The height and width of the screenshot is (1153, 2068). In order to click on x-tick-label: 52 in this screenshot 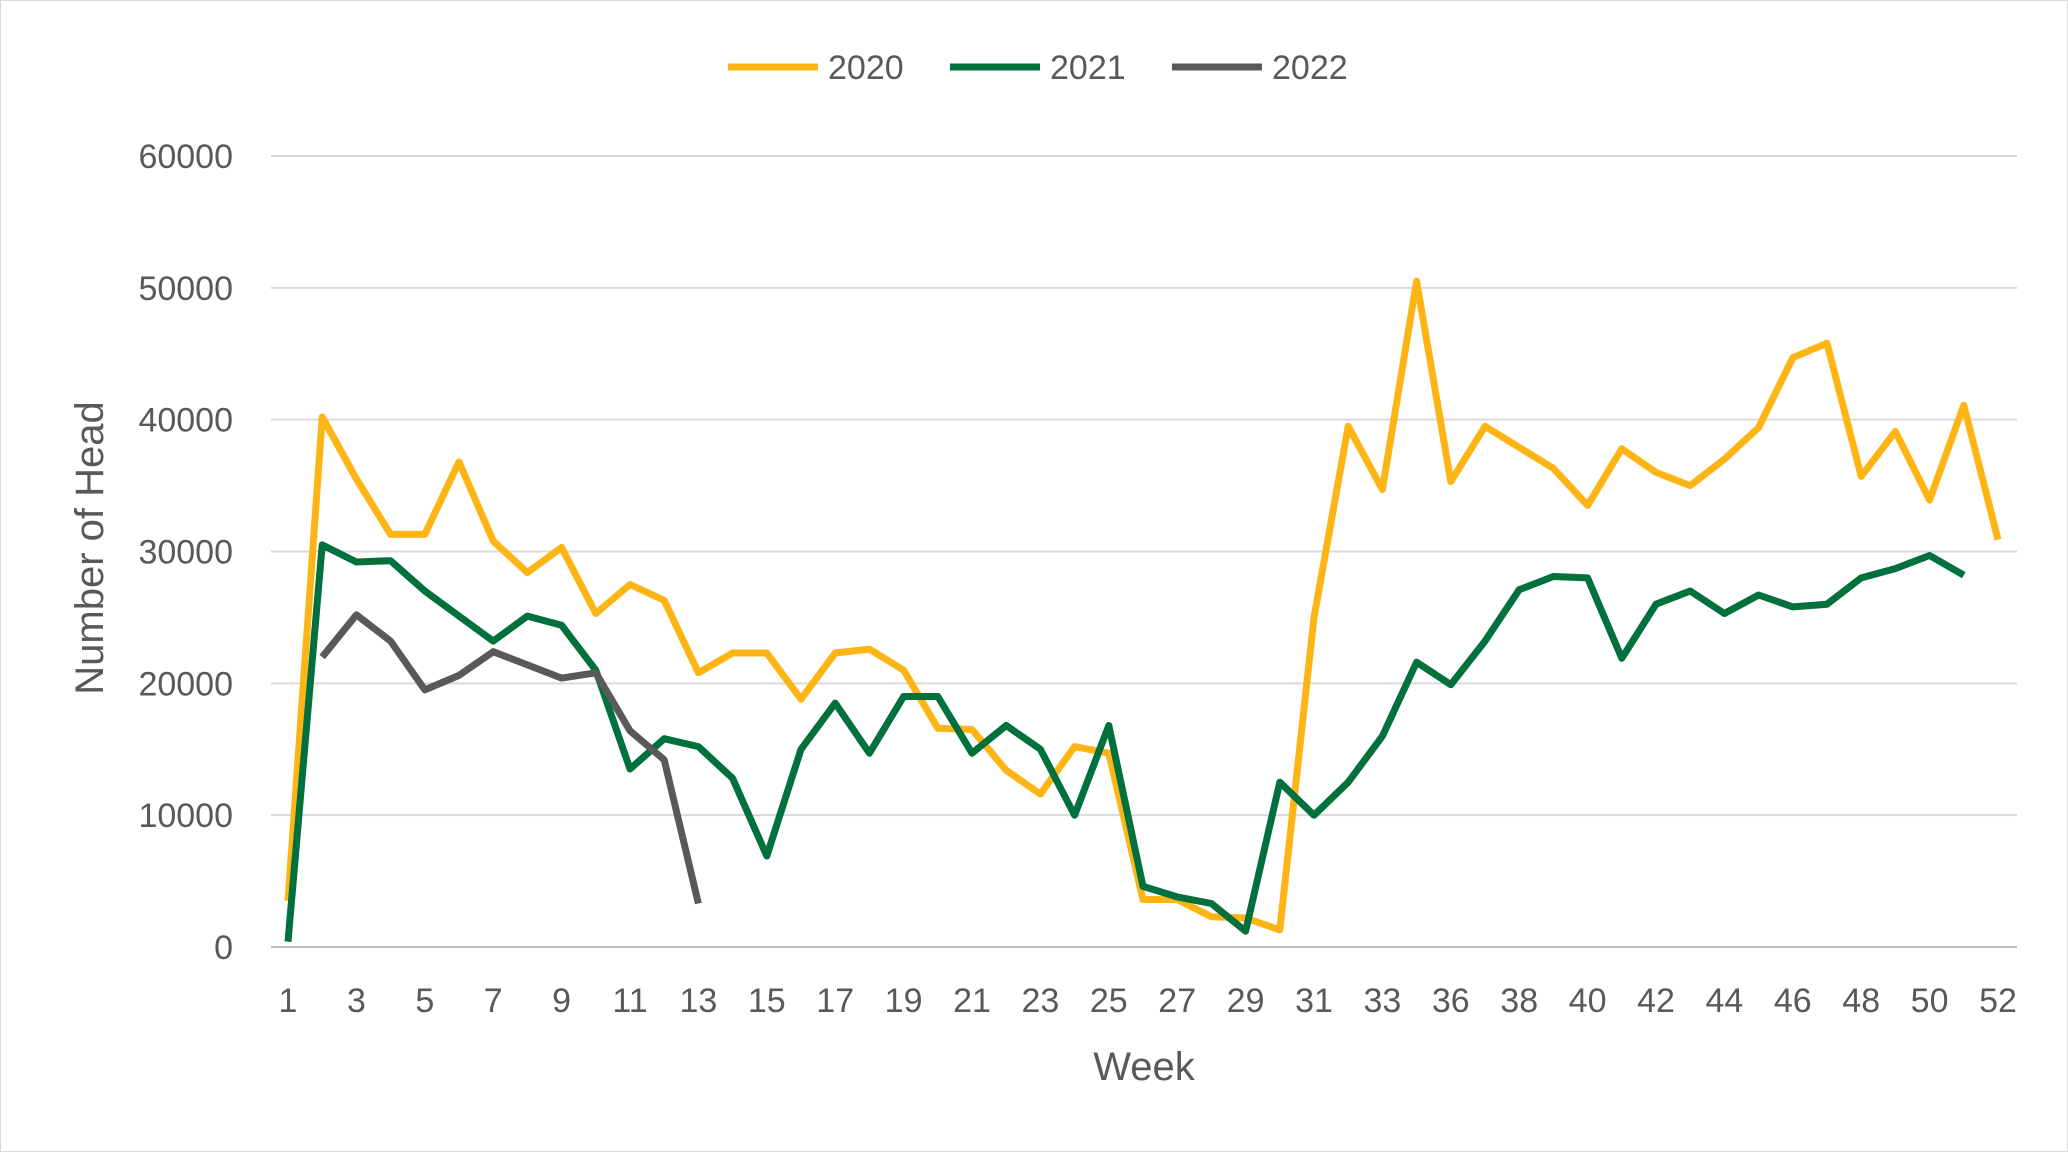, I will do `click(1998, 1001)`.